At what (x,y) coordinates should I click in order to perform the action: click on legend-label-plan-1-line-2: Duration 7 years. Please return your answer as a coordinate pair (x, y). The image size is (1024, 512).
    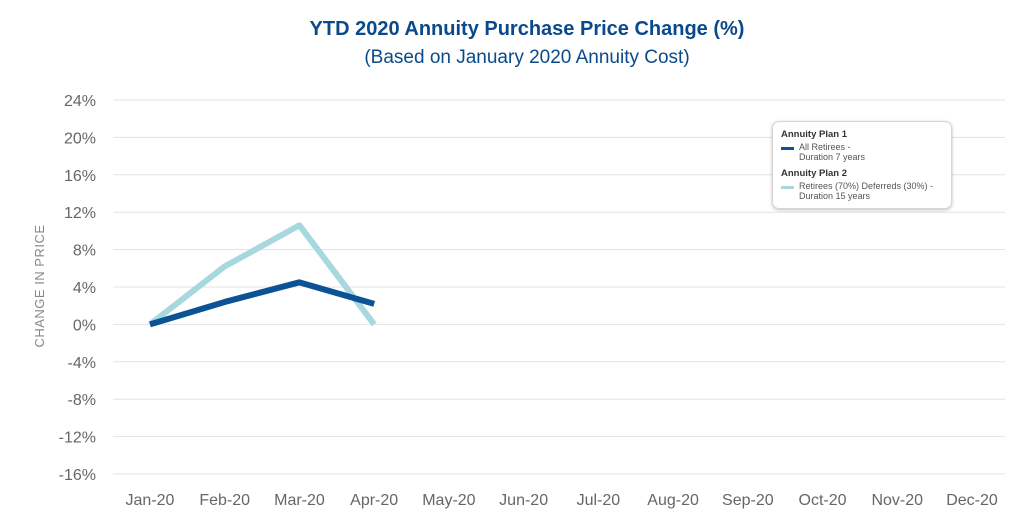
    Looking at the image, I should click on (832, 157).